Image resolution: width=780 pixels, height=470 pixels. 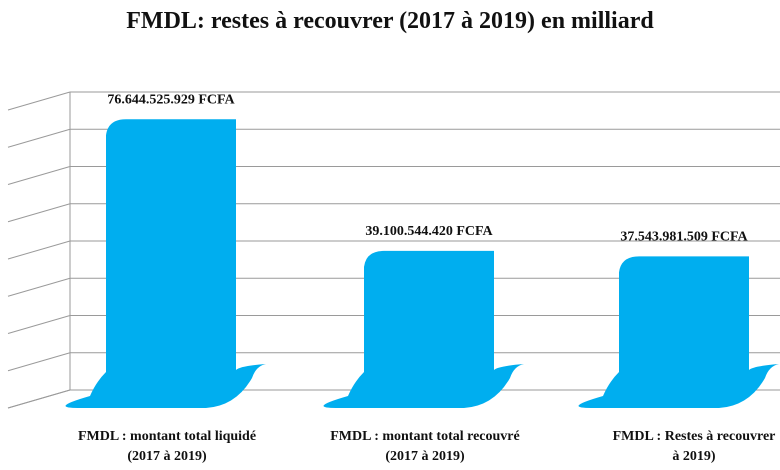 I want to click on data-label: 39.100.544.420 FCFA, so click(x=429, y=231).